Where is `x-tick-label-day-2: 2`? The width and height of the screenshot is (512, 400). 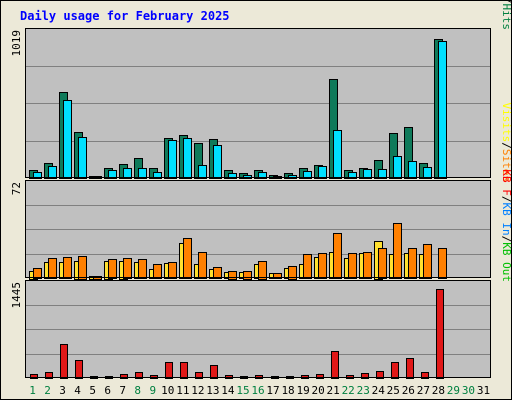 x-tick-label-day-2: 2 is located at coordinates (47, 390).